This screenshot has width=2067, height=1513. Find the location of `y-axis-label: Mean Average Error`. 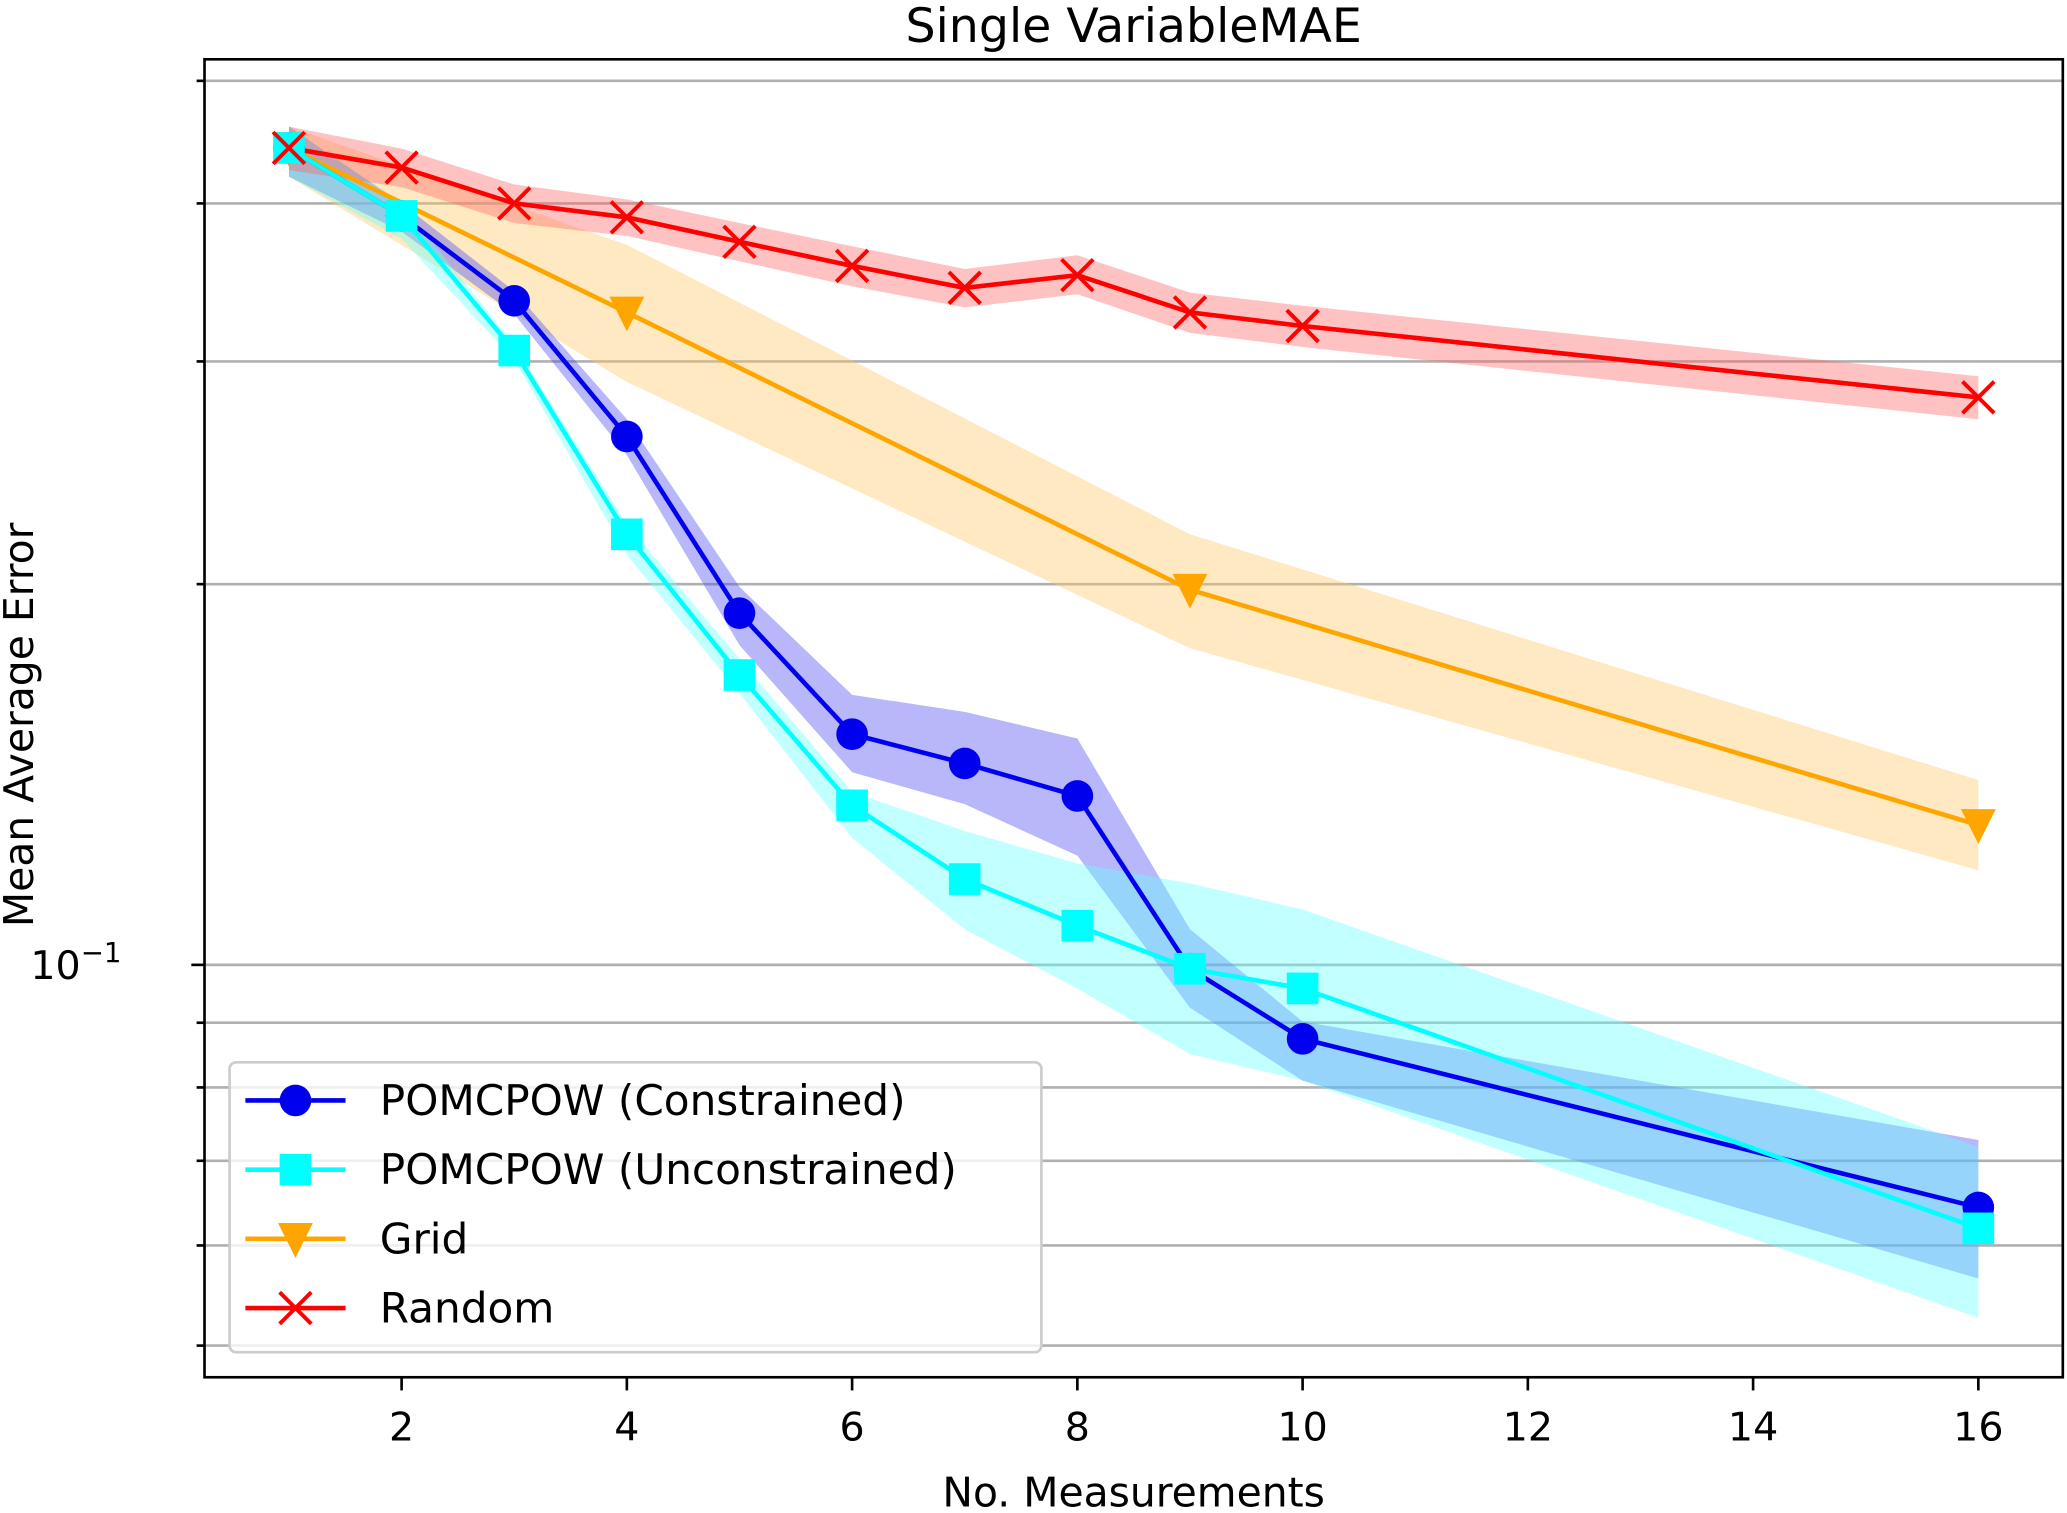

y-axis-label: Mean Average Error is located at coordinates (21, 724).